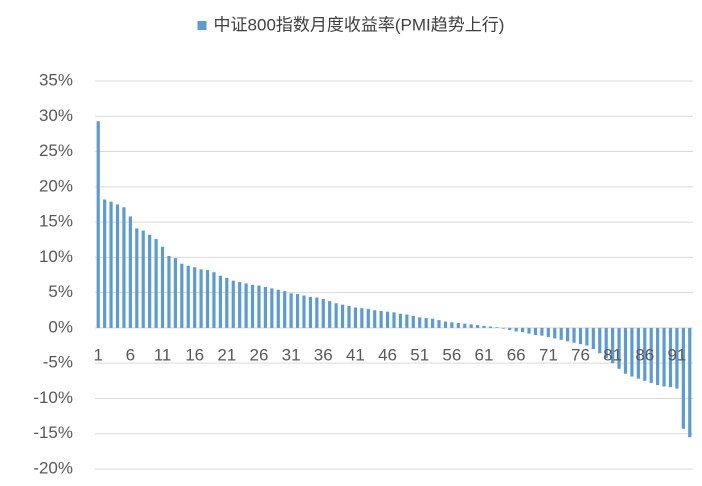 The image size is (702, 486). What do you see at coordinates (56, 185) in the screenshot?
I see `y-tick-label: 20%` at bounding box center [56, 185].